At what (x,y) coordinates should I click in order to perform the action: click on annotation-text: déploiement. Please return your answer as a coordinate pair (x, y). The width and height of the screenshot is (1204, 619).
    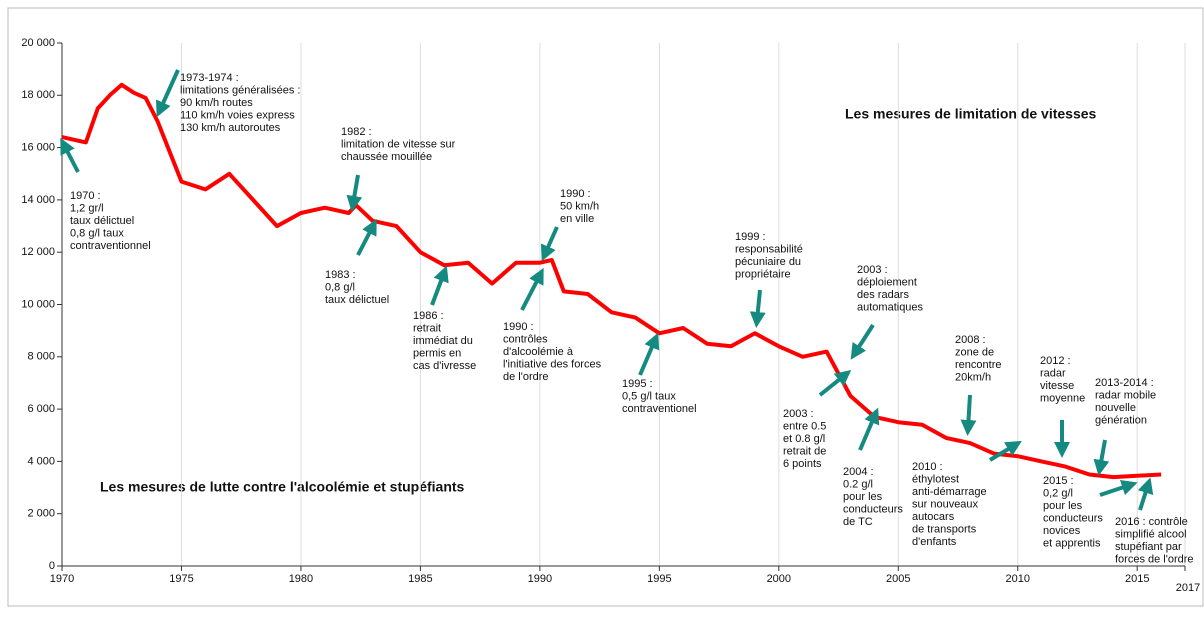
    Looking at the image, I should click on (887, 282).